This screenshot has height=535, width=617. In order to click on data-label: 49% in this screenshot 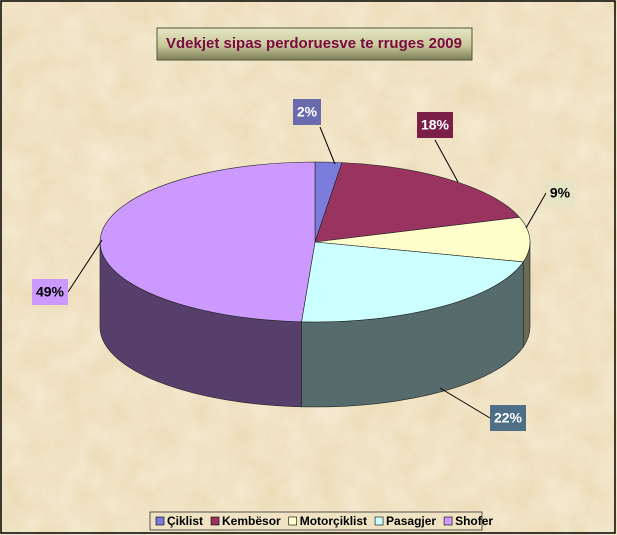, I will do `click(50, 292)`.